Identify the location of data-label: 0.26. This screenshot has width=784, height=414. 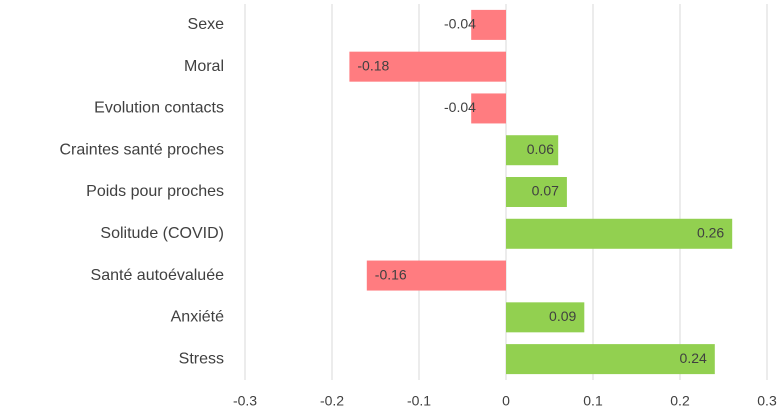
(710, 232).